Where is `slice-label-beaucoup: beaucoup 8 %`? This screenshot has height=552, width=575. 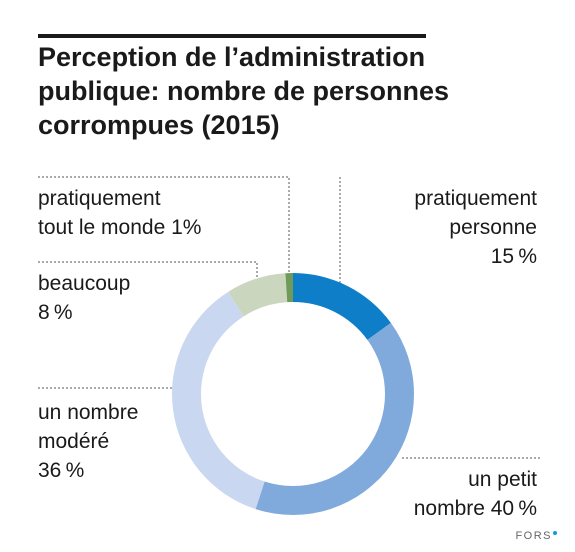 slice-label-beaucoup: beaucoup 8 % is located at coordinates (84, 298).